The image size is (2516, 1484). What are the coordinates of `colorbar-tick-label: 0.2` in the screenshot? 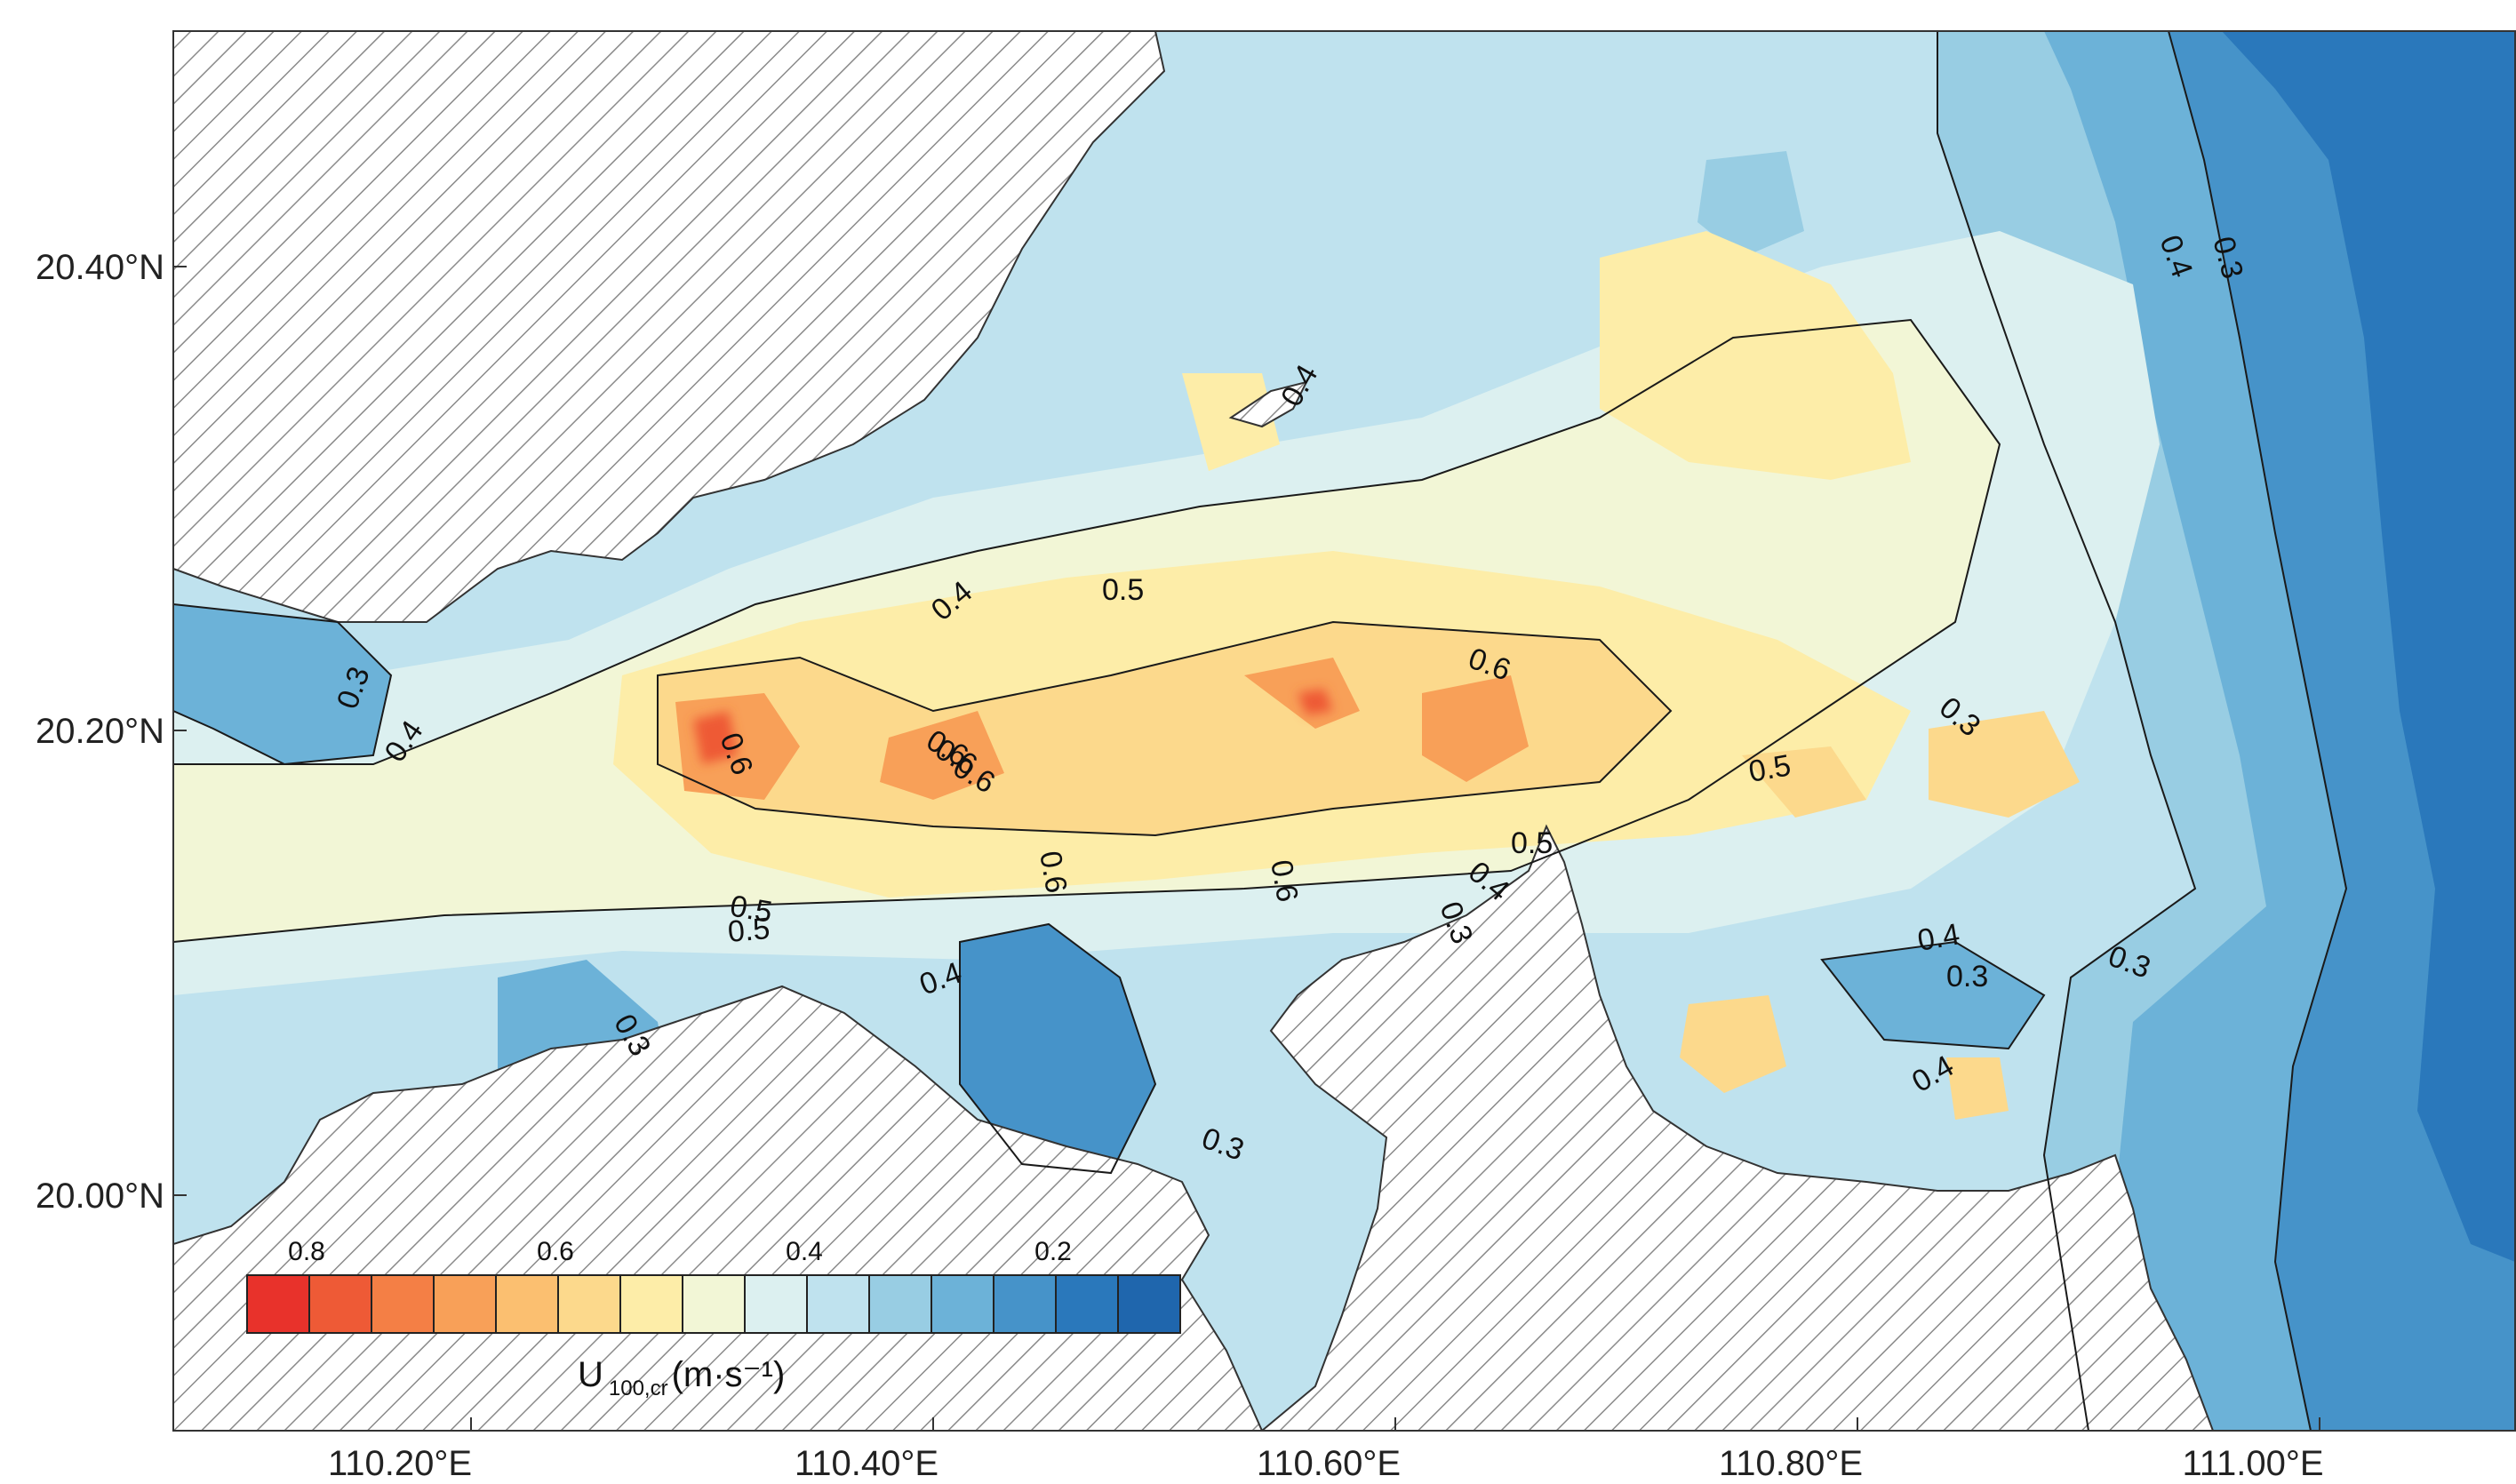 It's located at (1053, 1252).